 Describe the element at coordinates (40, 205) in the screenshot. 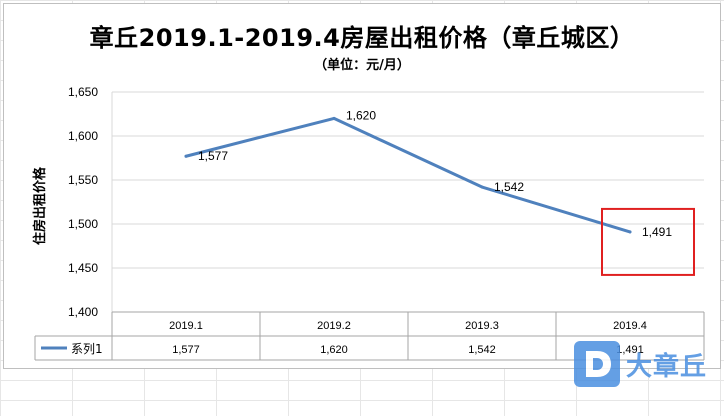

I see `y-axis-label: 住房出租价格` at that location.